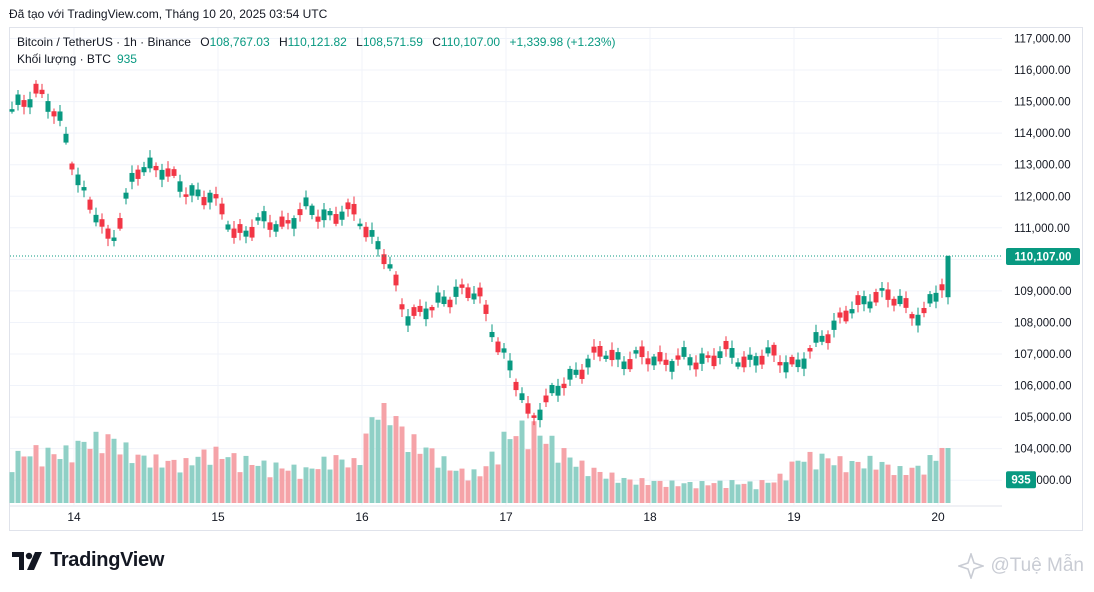 Image resolution: width=1094 pixels, height=592 pixels. Describe the element at coordinates (88, 560) in the screenshot. I see `tradingview-logo: TradingView` at that location.